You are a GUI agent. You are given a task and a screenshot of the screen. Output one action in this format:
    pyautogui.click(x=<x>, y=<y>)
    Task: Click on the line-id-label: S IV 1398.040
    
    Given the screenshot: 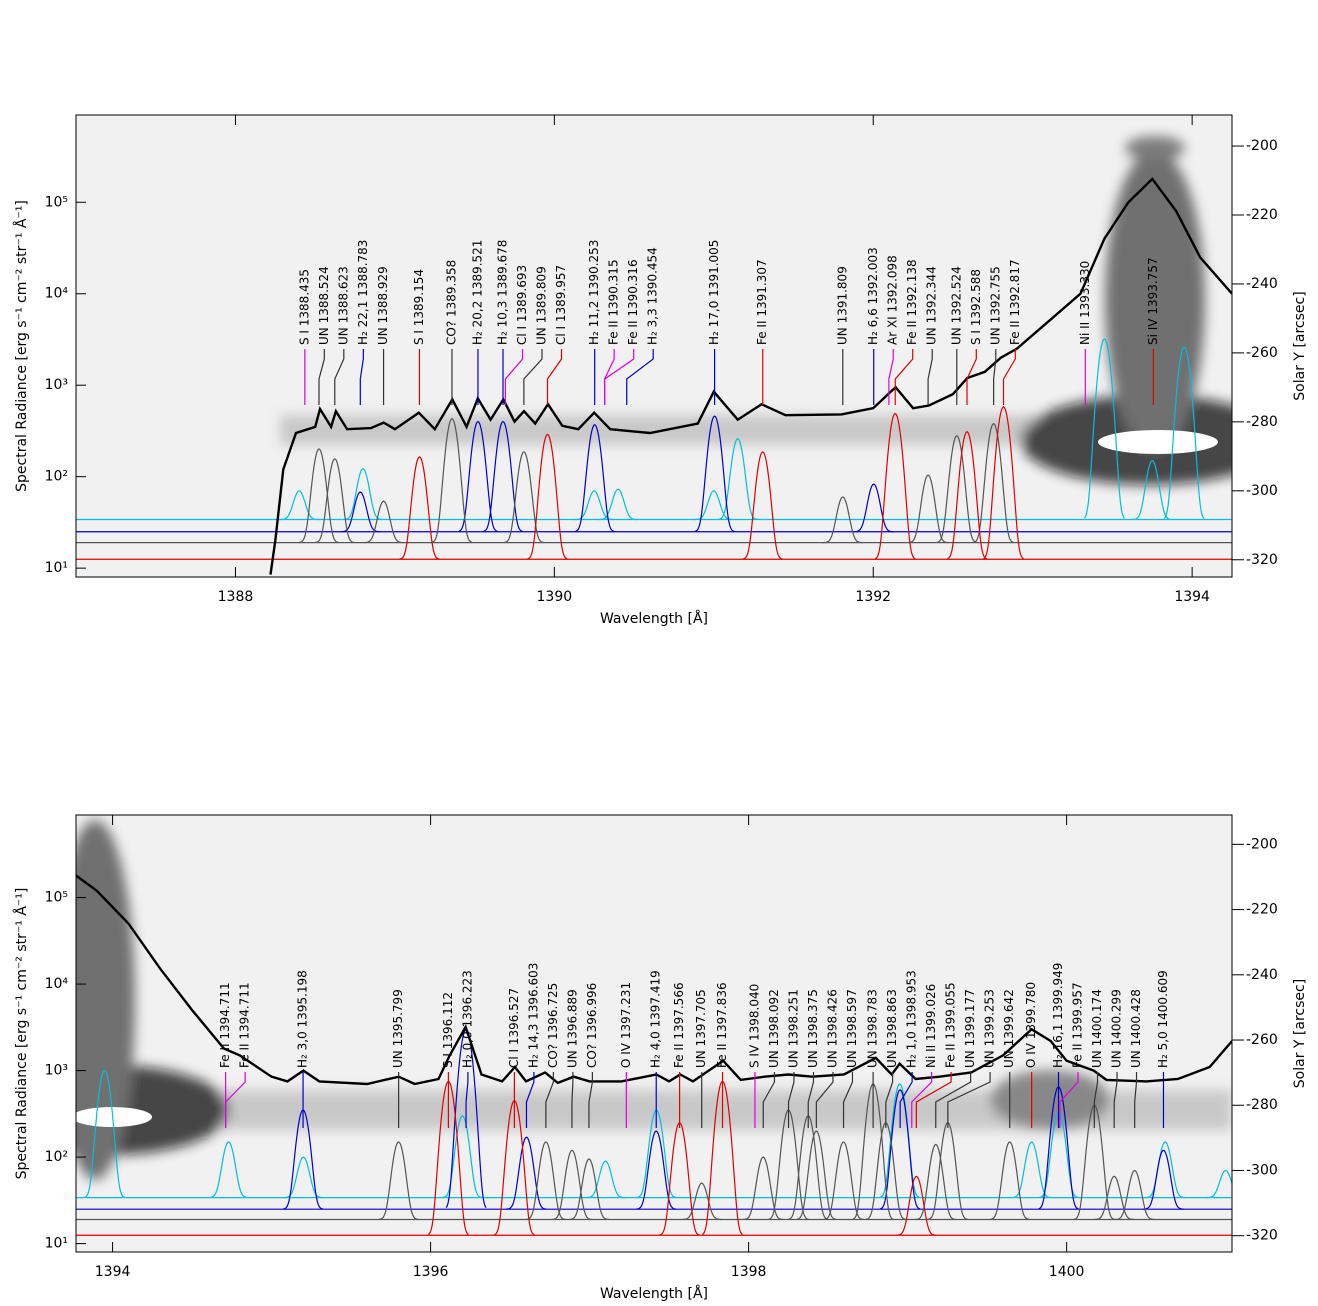 What is the action you would take?
    pyautogui.click(x=754, y=1026)
    